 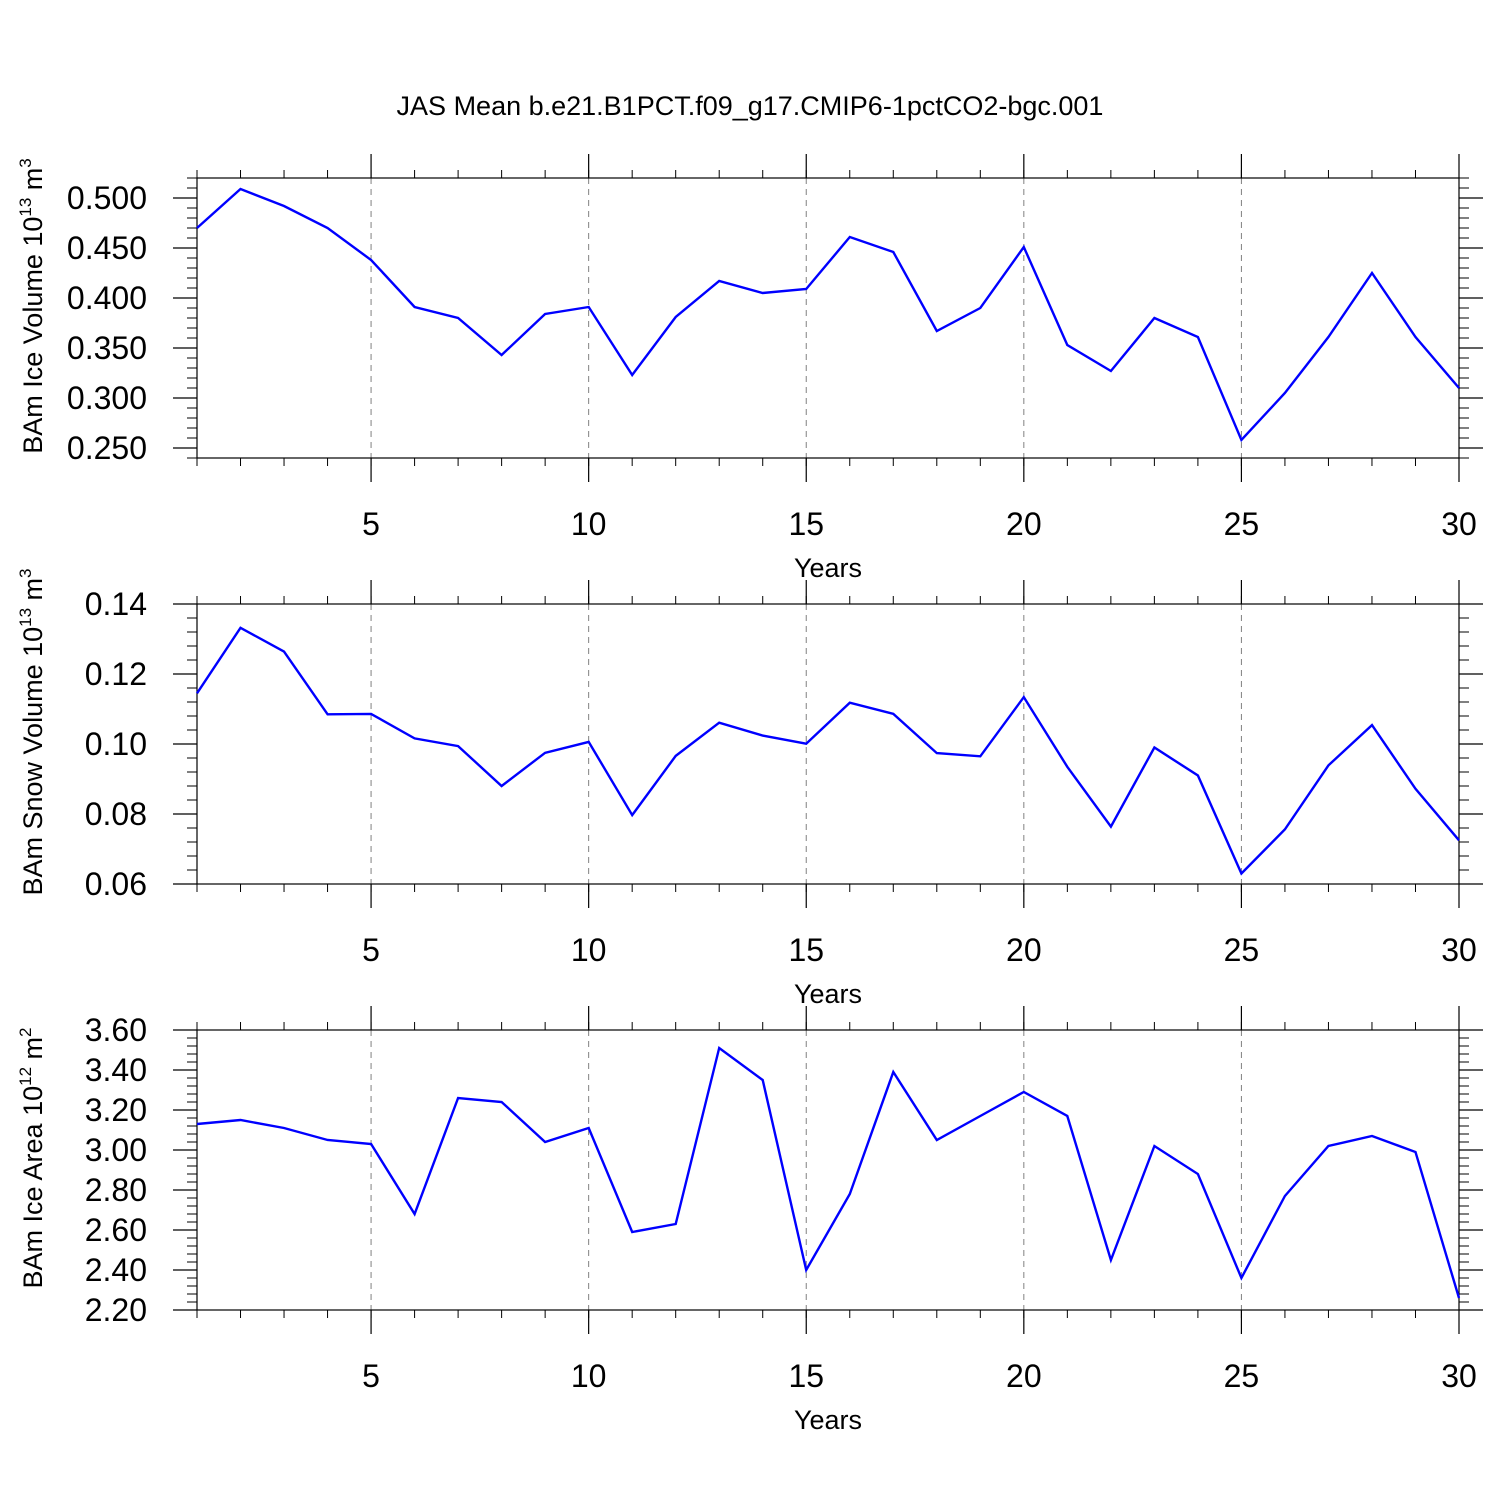 I want to click on y-tick-label: 0.250, so click(x=107, y=448).